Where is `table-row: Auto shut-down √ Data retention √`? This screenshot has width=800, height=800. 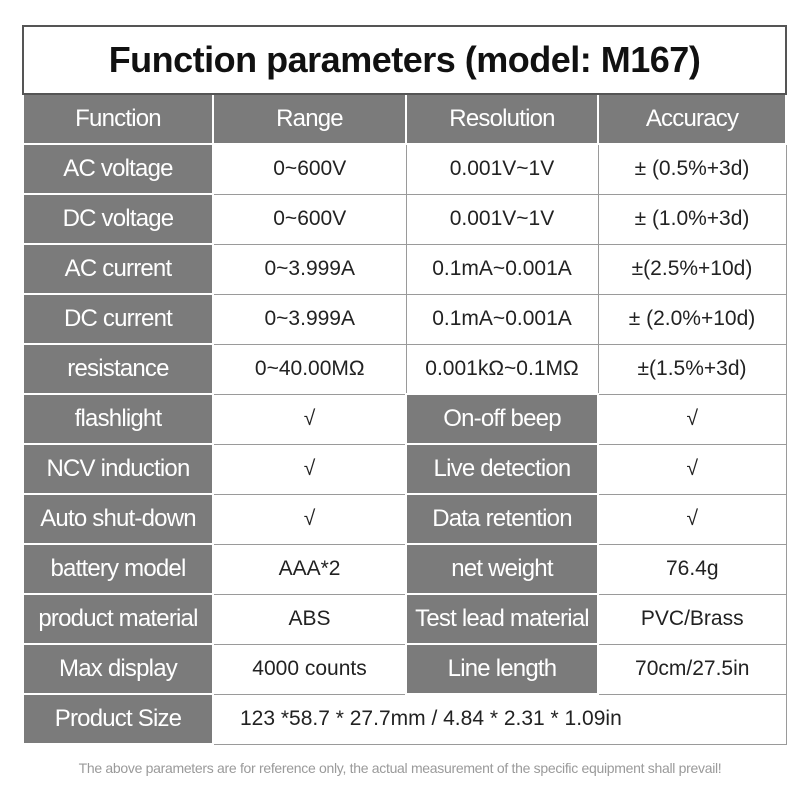 table-row: Auto shut-down √ Data retention √ is located at coordinates (404, 519).